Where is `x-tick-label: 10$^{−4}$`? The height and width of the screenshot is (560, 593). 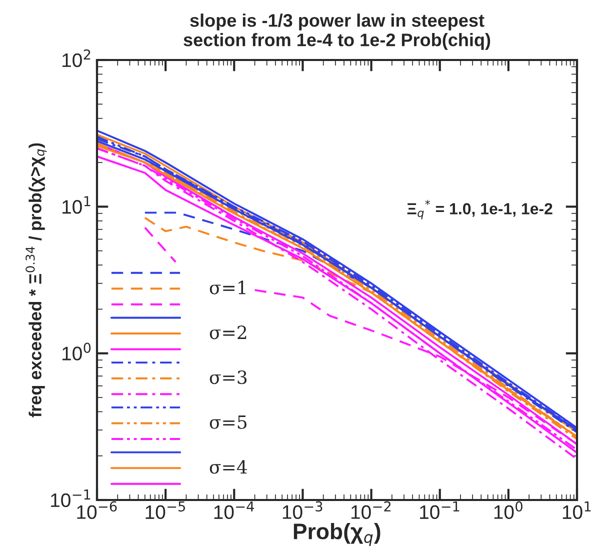 x-tick-label: 10$^{−4}$ is located at coordinates (234, 510).